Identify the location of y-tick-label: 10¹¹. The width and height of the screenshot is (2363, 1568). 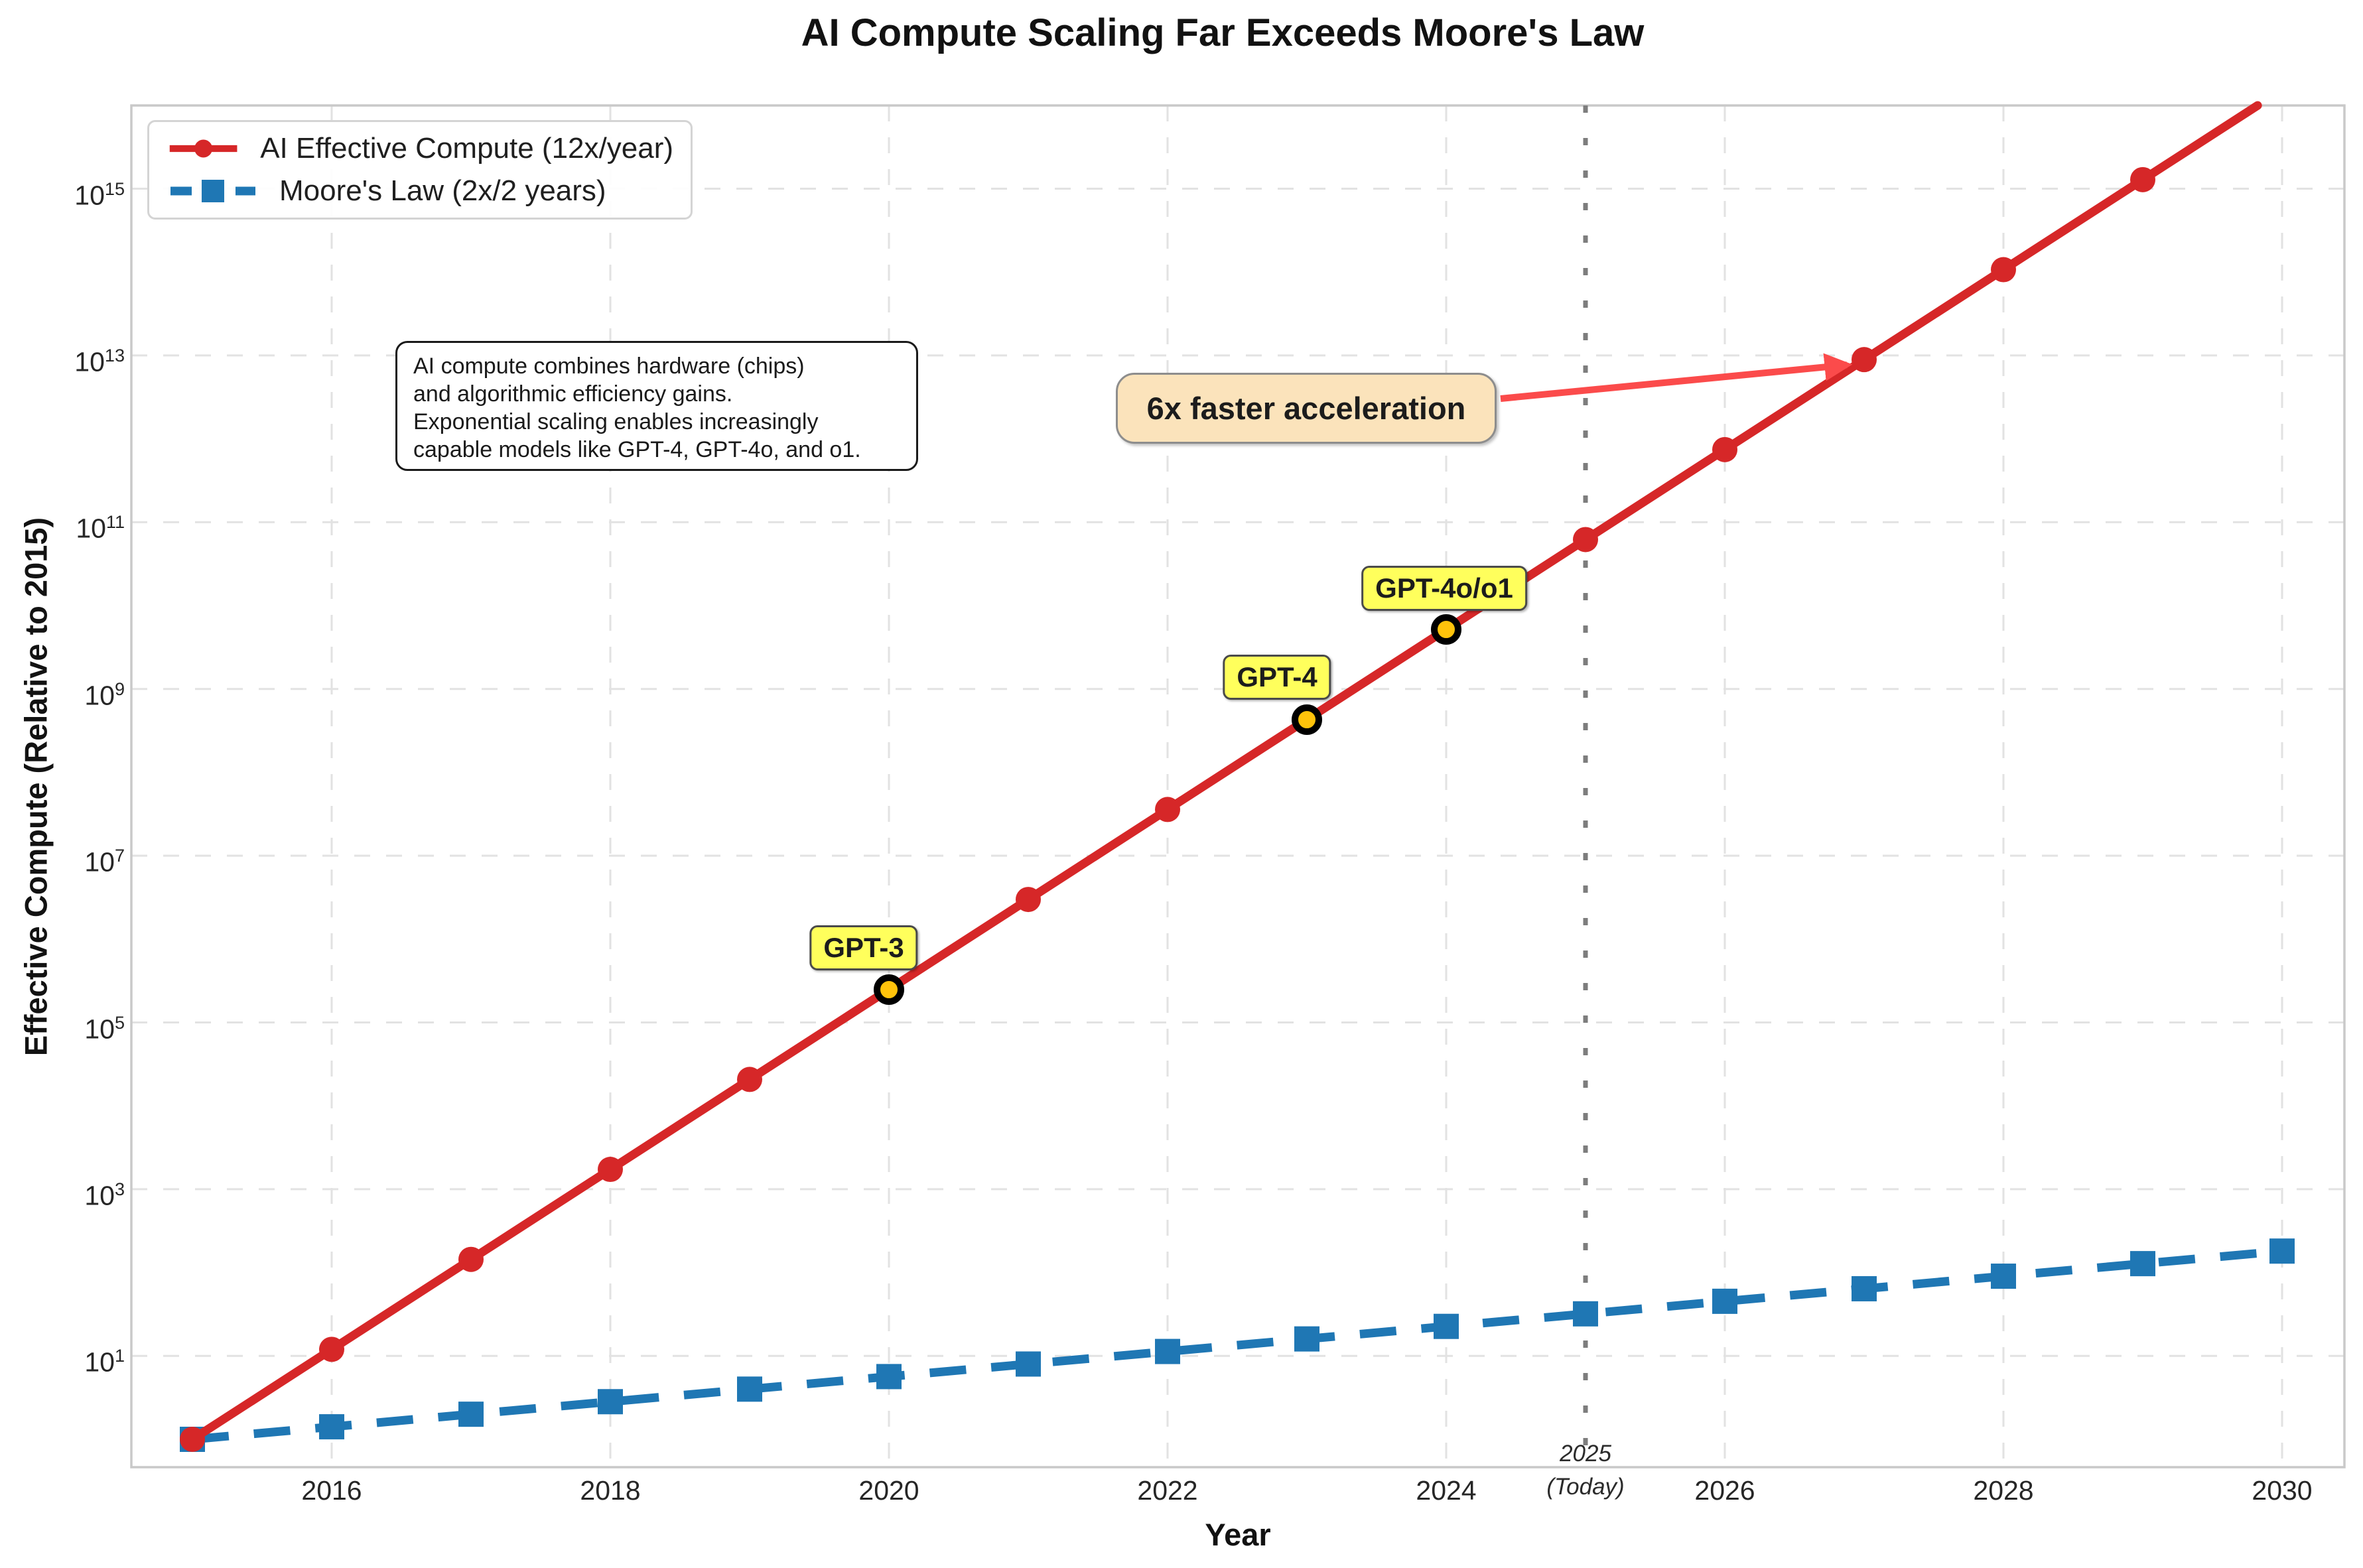
(100, 528).